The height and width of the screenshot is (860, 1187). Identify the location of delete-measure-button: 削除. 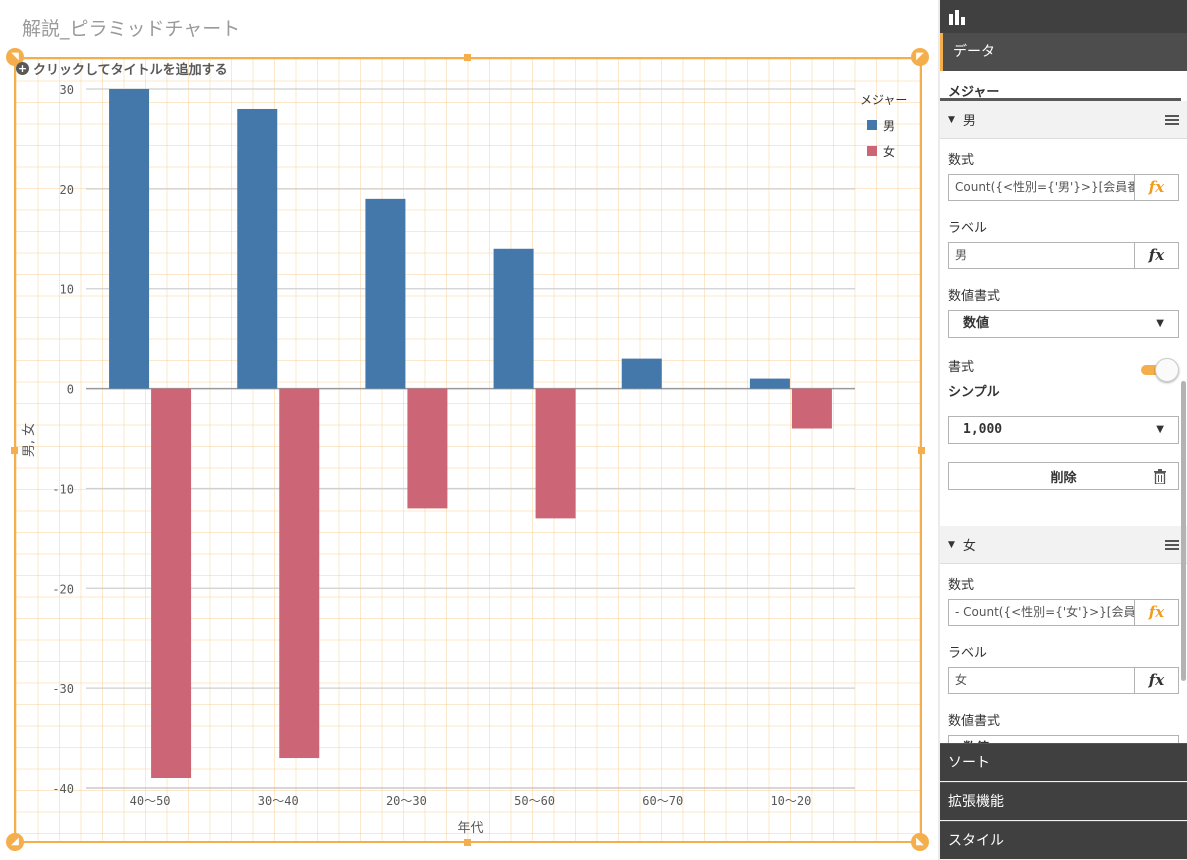
(1063, 476).